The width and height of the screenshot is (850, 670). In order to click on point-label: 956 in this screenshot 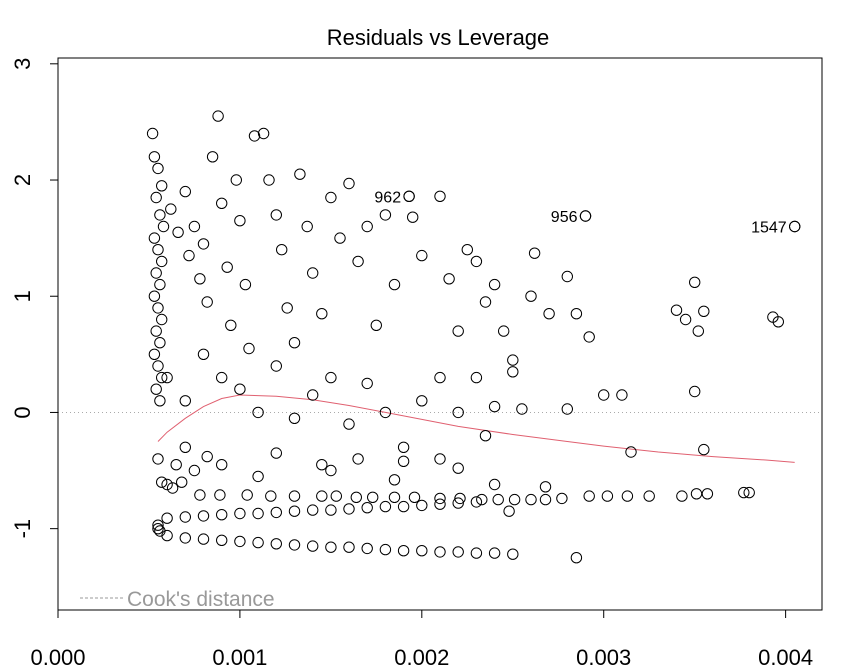, I will do `click(564, 217)`.